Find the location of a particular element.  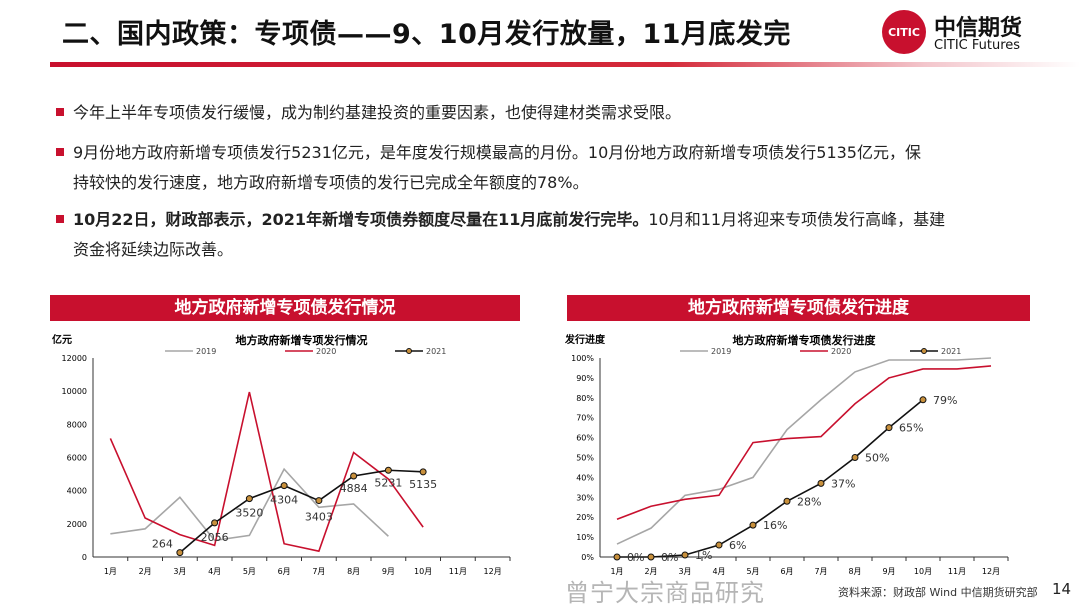

right-panel-header: 地方政府新增专项债发行进度 is located at coordinates (798, 308).